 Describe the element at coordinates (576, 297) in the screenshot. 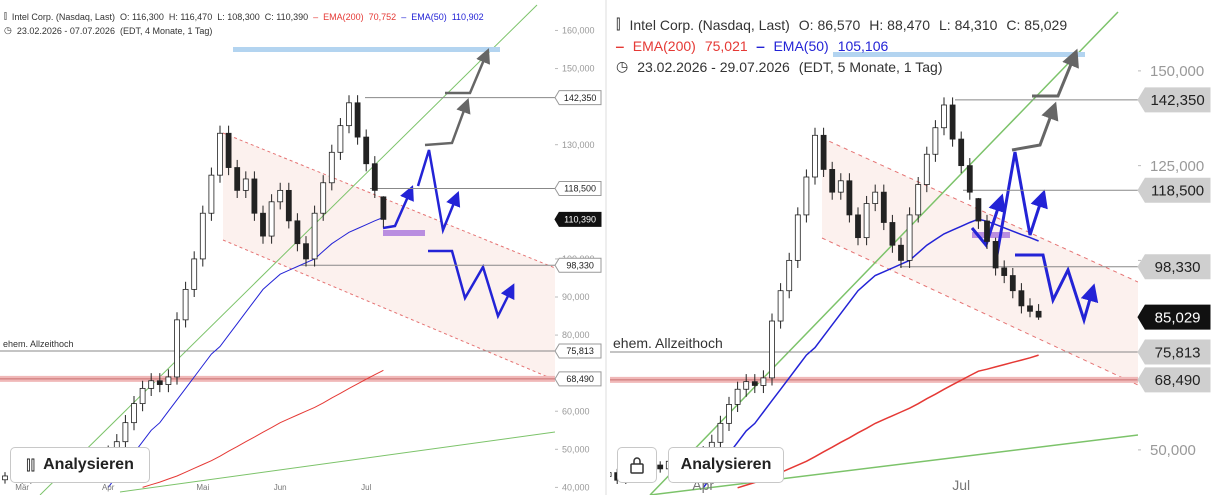

I see `y-tick-label: 90,000` at that location.